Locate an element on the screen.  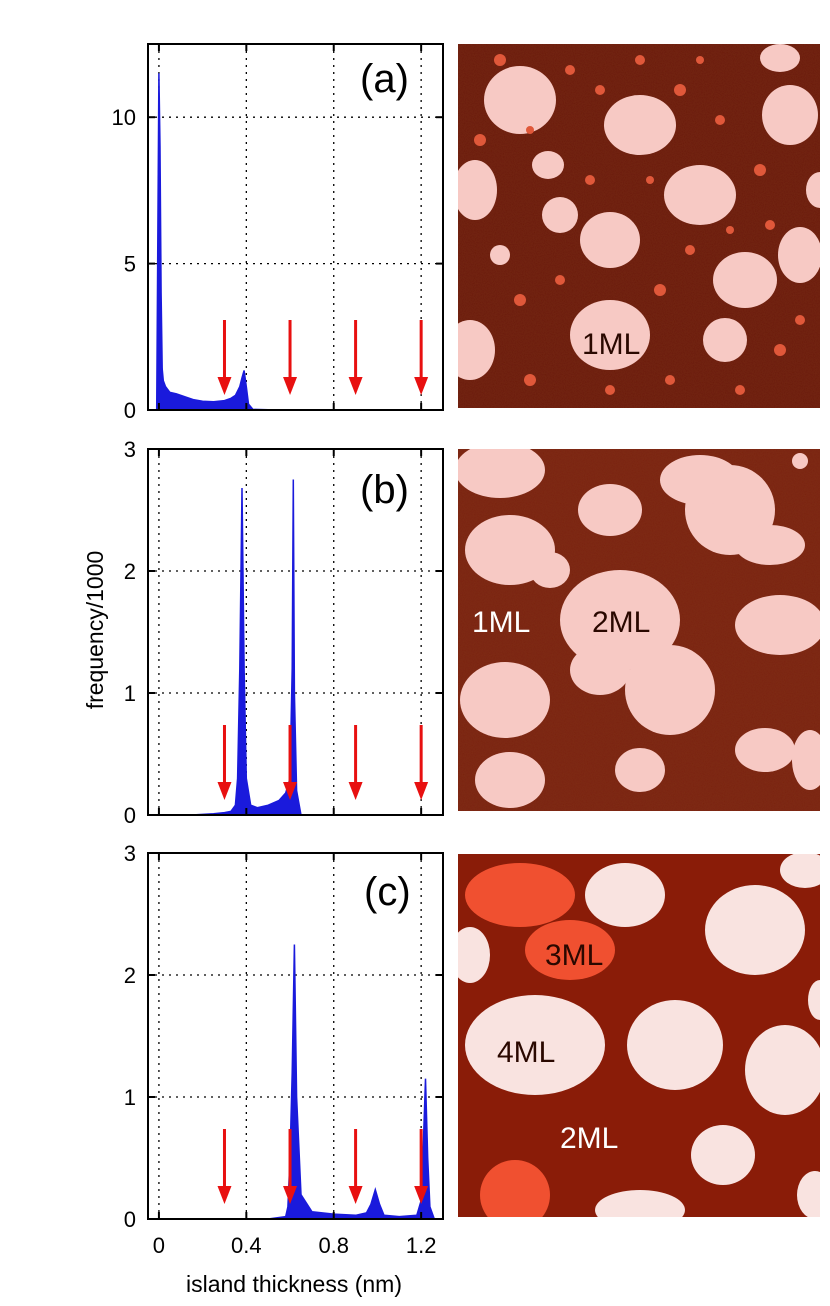
panel-label-a: (a) is located at coordinates (384, 79).